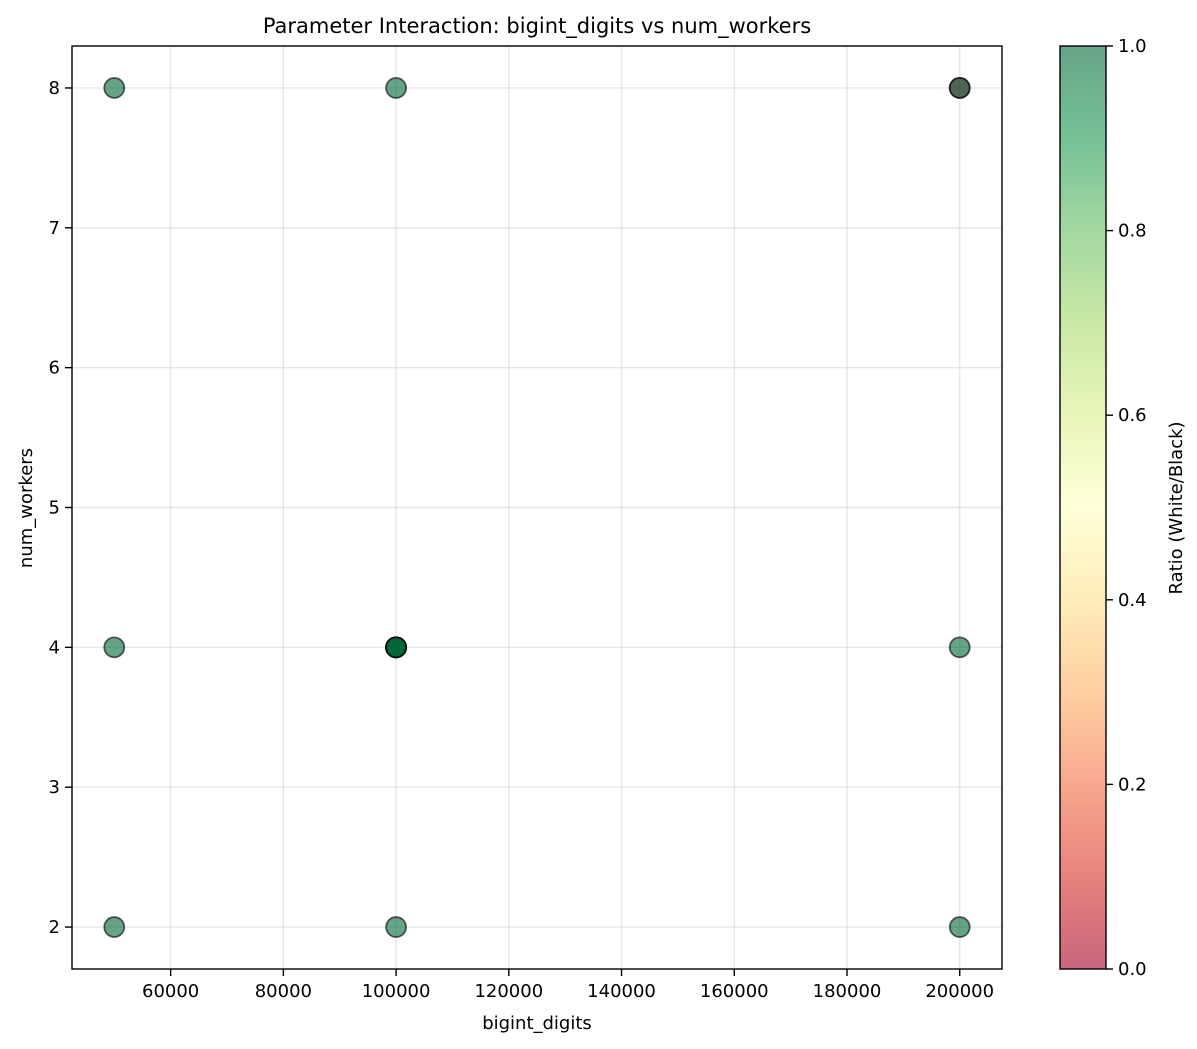 The width and height of the screenshot is (1197, 1049). Describe the element at coordinates (1132, 46) in the screenshot. I see `colorbar-tick-label: 1.0` at that location.